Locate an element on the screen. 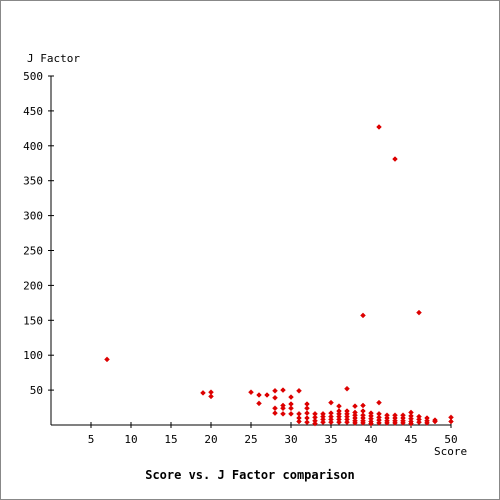 This screenshot has width=500, height=500. y-tick-label: 200 is located at coordinates (33, 285).